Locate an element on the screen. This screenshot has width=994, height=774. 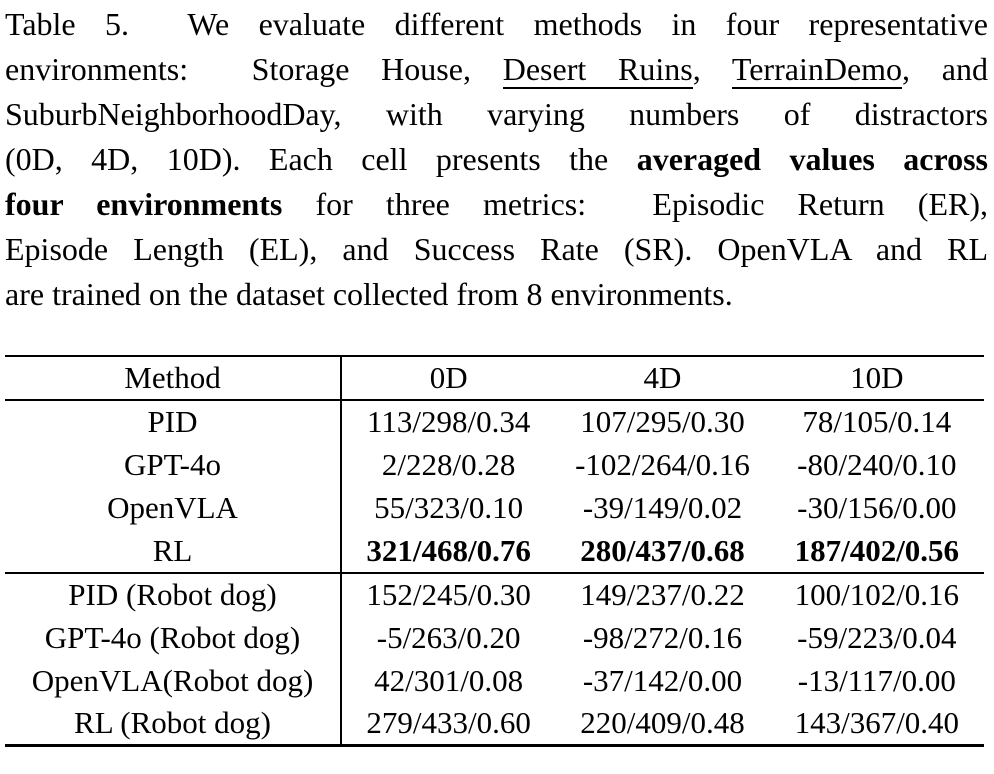
value-cell: 280/437/0.68 is located at coordinates (662, 551).